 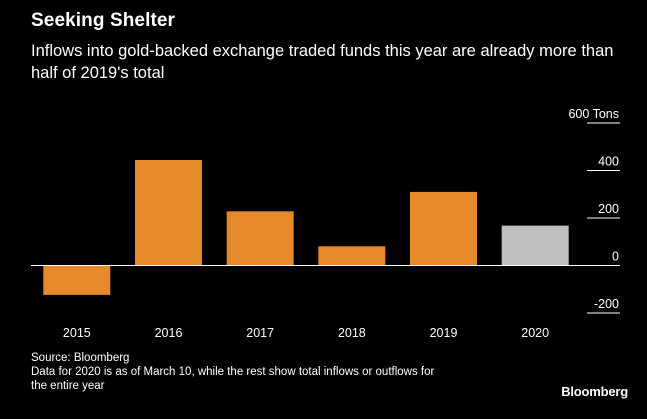 I want to click on bar-2019, so click(x=443, y=228).